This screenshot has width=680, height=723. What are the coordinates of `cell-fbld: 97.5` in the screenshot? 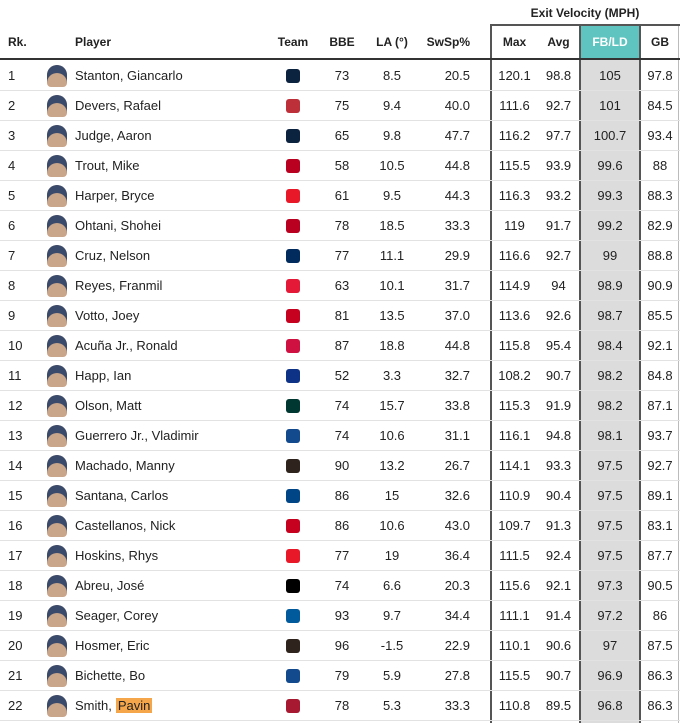 It's located at (610, 495).